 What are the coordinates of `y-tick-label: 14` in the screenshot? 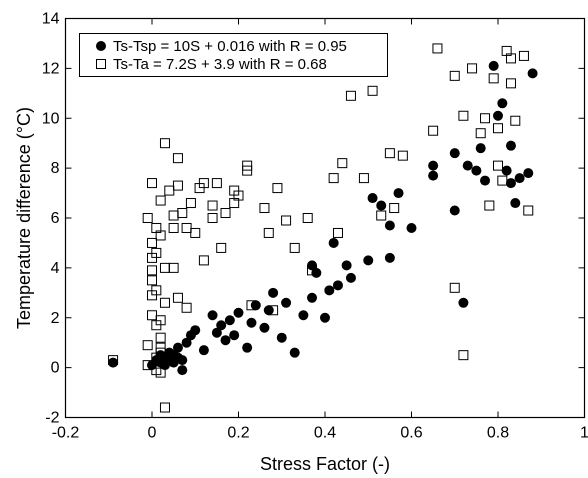 It's located at (51, 19).